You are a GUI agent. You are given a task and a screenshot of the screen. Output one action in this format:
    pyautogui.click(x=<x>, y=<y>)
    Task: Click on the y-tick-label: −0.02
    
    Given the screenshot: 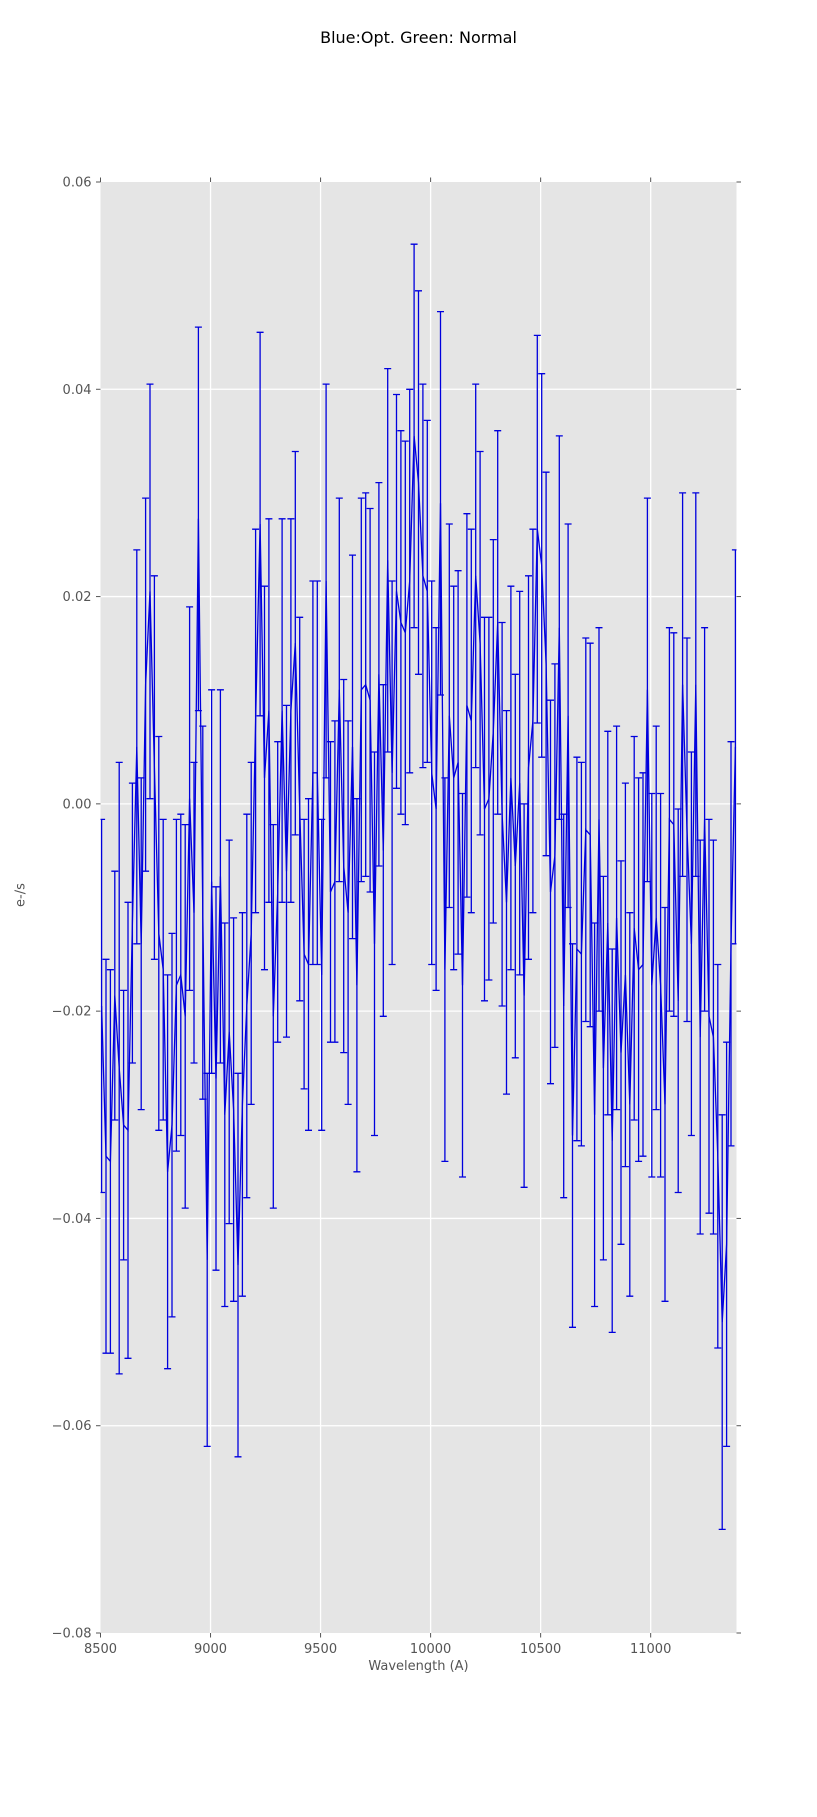 What is the action you would take?
    pyautogui.click(x=72, y=1012)
    